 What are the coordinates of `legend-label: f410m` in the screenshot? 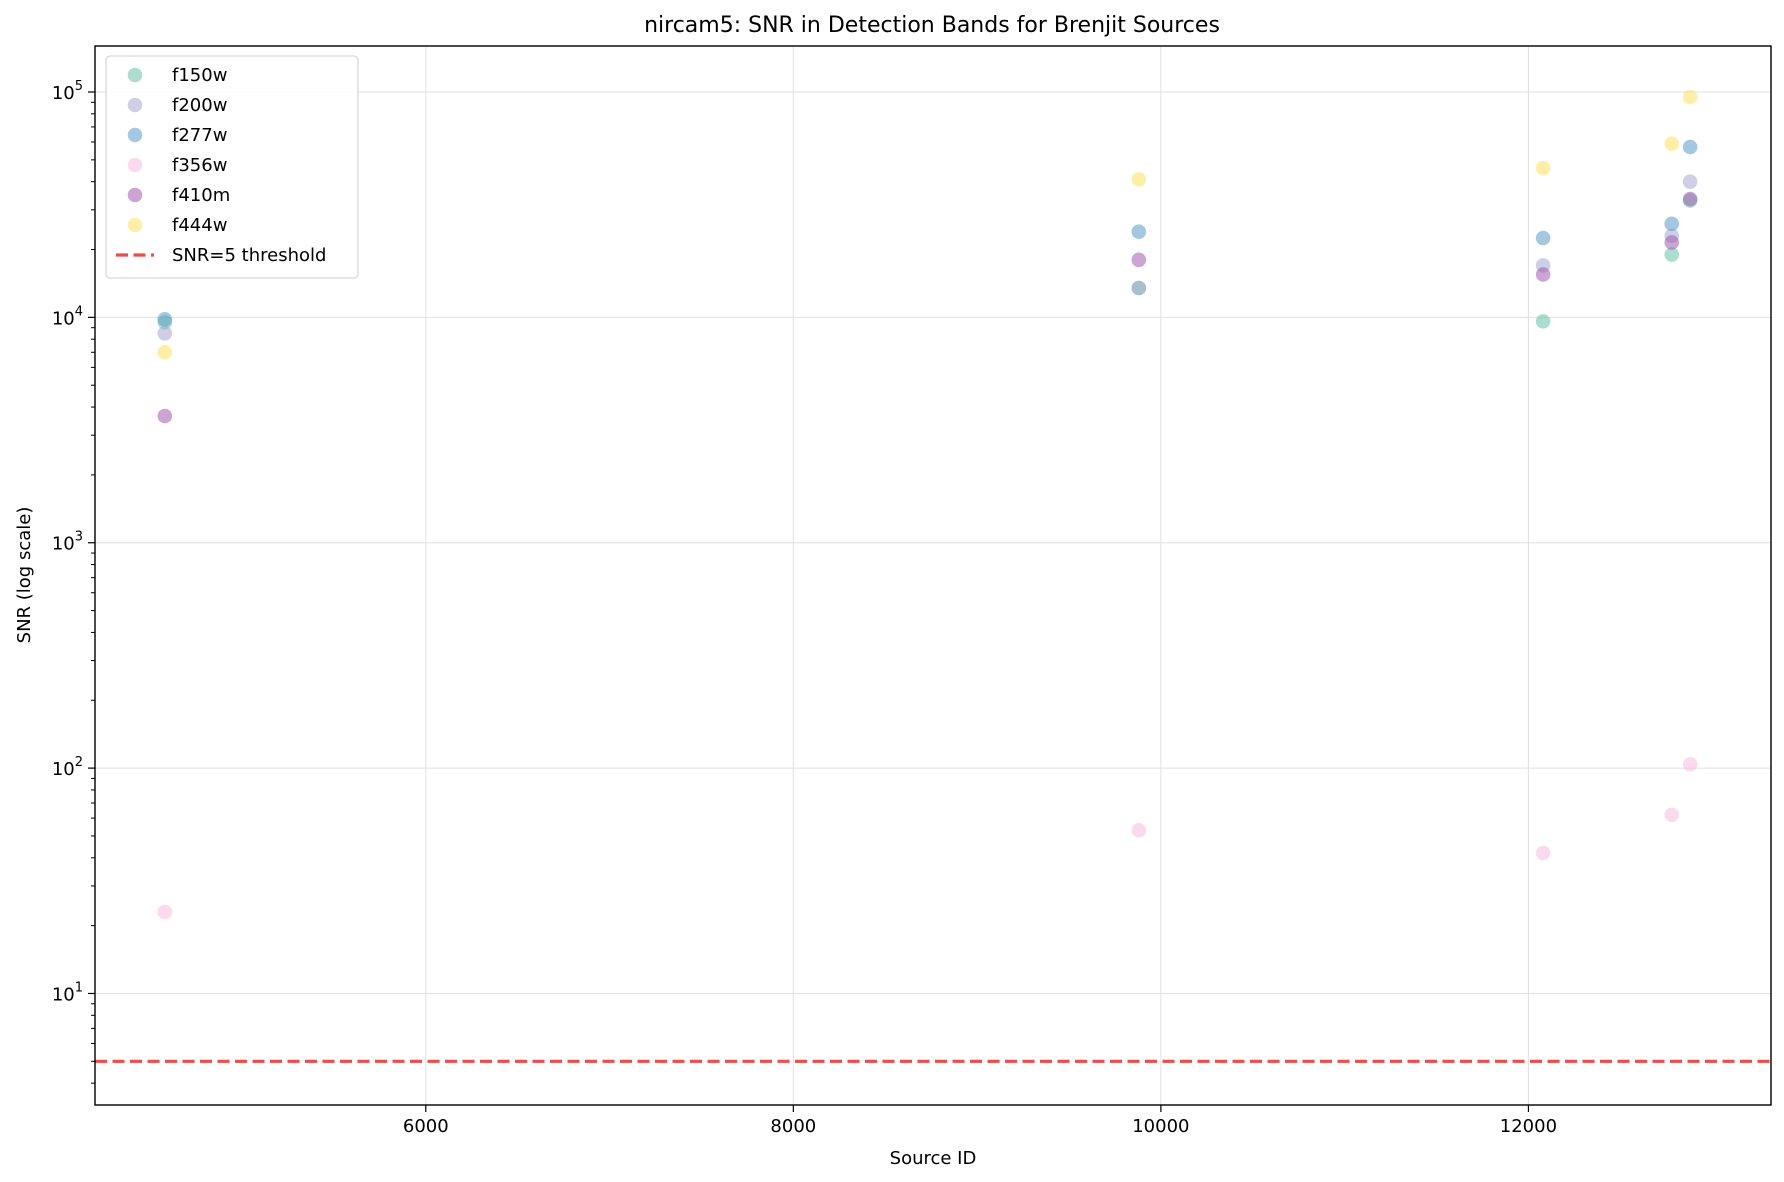 It's located at (201, 195).